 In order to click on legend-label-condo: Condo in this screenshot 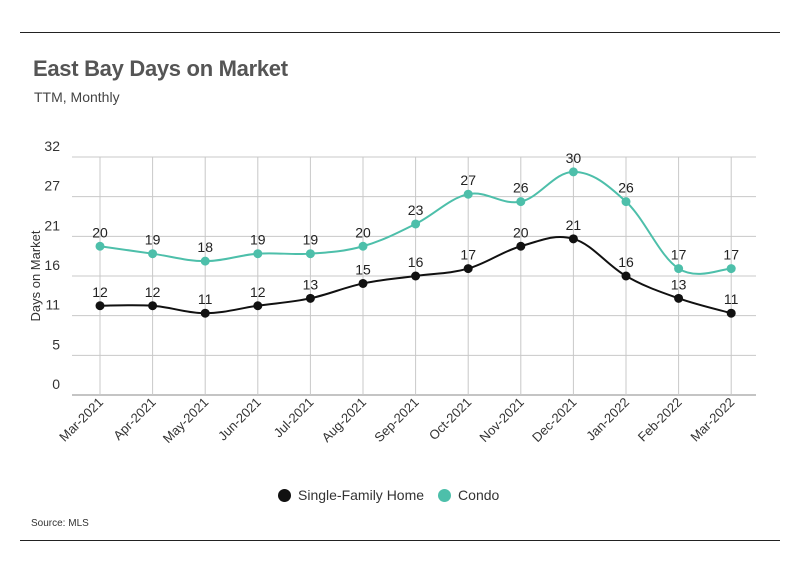, I will do `click(479, 495)`.